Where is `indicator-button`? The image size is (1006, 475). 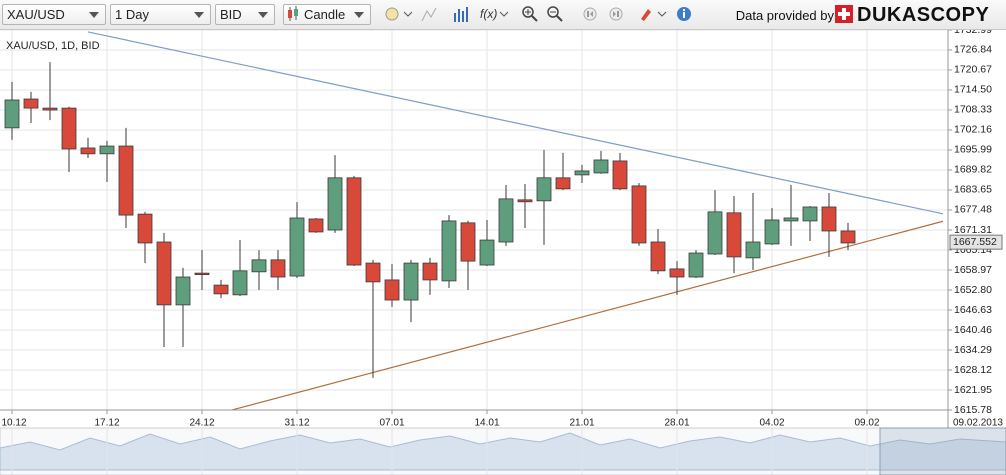
indicator-button is located at coordinates (399, 14).